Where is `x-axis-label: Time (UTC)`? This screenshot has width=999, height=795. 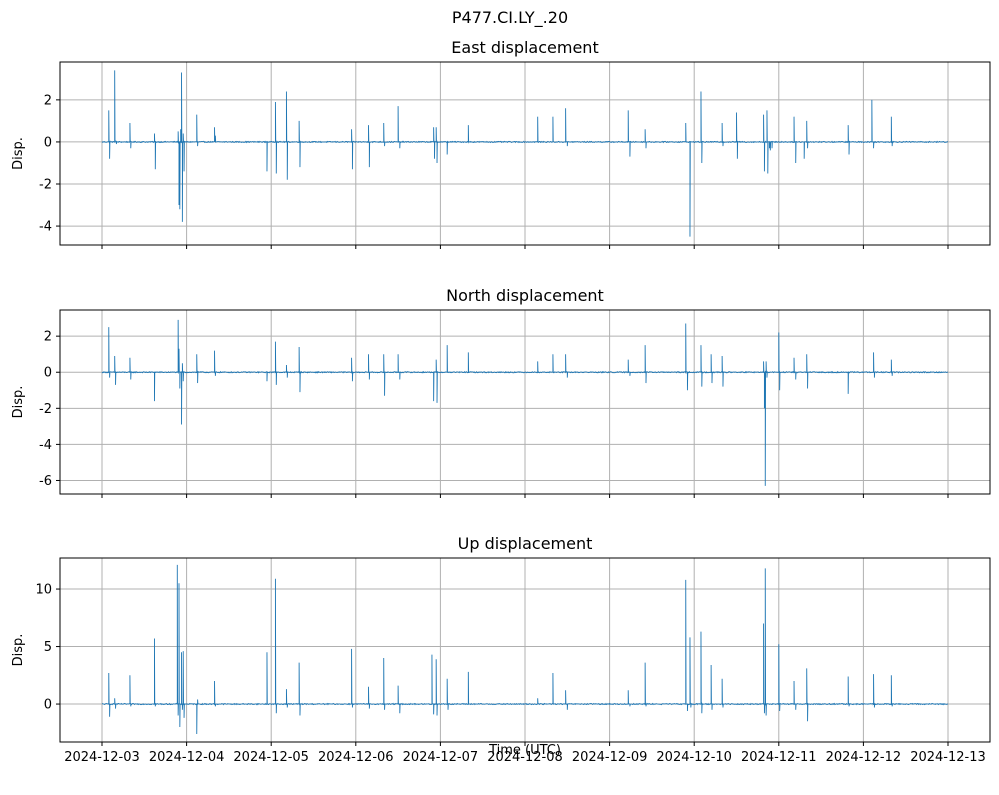 x-axis-label: Time (UTC) is located at coordinates (524, 750).